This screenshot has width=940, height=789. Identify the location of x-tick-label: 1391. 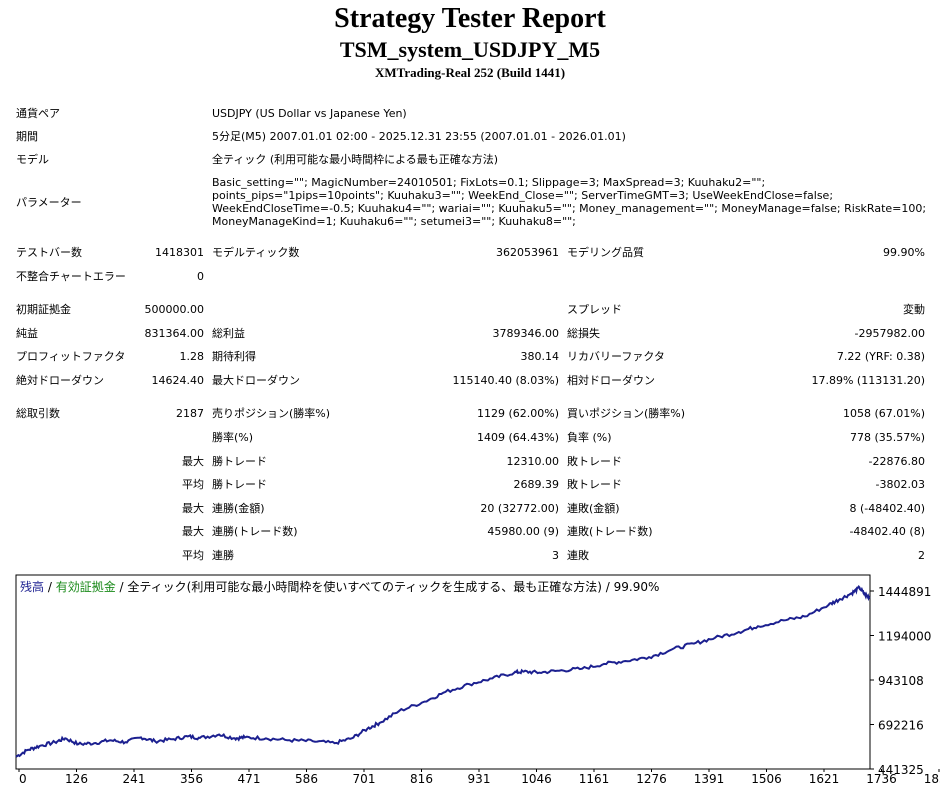
(709, 779).